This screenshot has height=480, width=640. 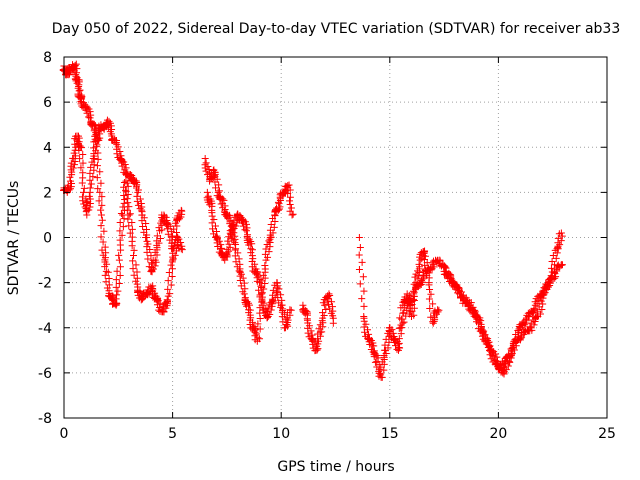 What do you see at coordinates (47, 148) in the screenshot?
I see `y-tick-label: 4` at bounding box center [47, 148].